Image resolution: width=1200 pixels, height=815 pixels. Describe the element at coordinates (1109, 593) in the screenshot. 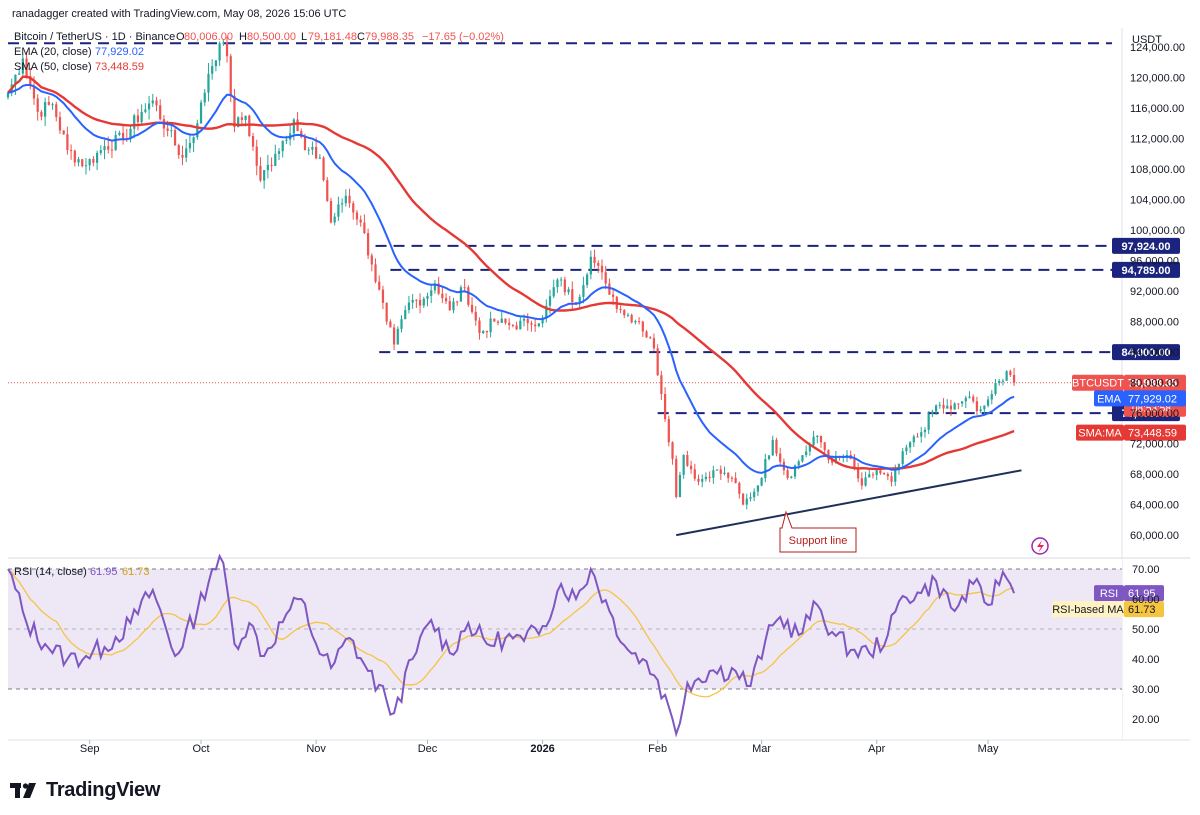

I see `rsi-name-tag` at that location.